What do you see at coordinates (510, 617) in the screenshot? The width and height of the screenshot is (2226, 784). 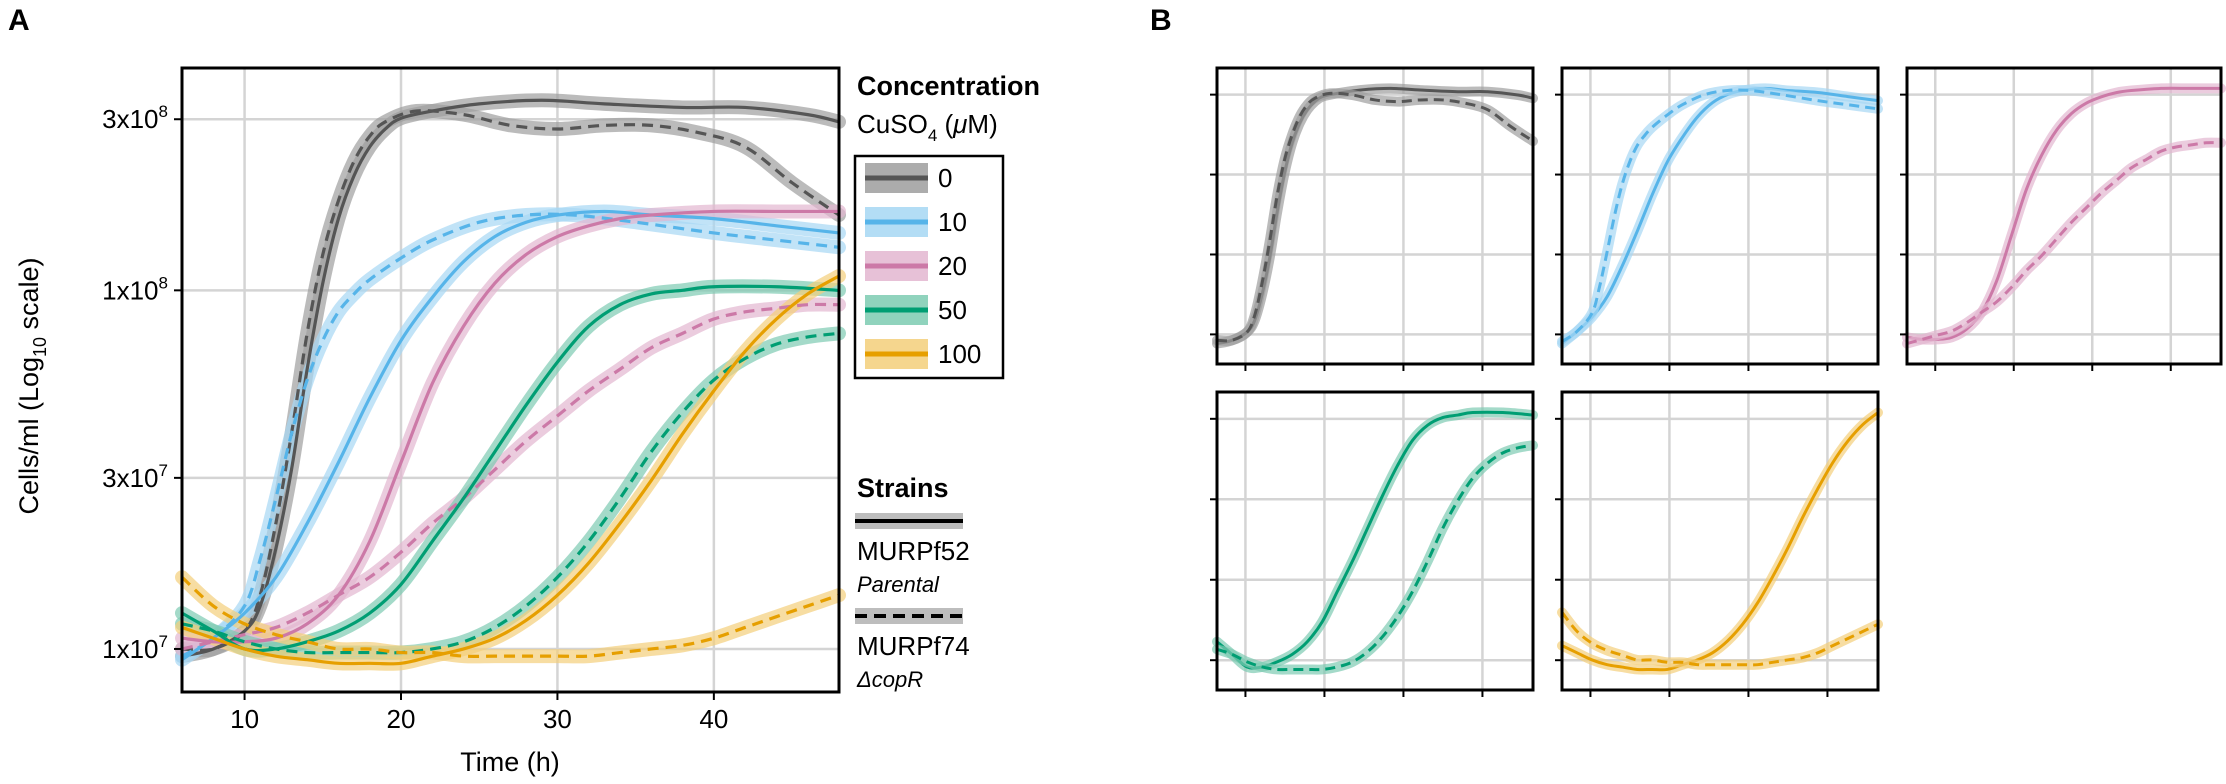 I see `series-line-100-MURPf74` at bounding box center [510, 617].